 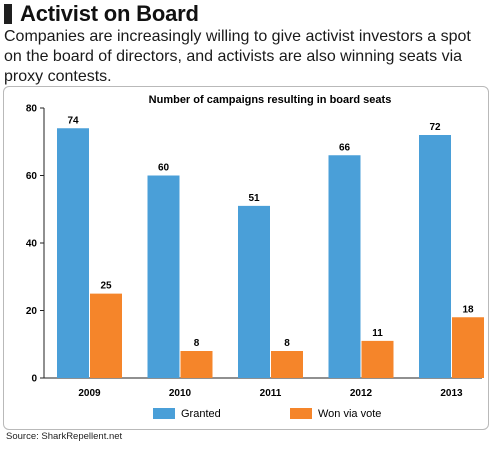 I want to click on title-accent-bar, so click(x=8, y=14).